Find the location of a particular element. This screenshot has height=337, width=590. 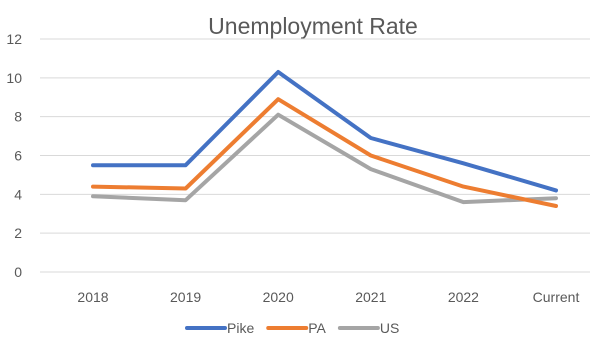

legend-item-pa: PA is located at coordinates (296, 328).